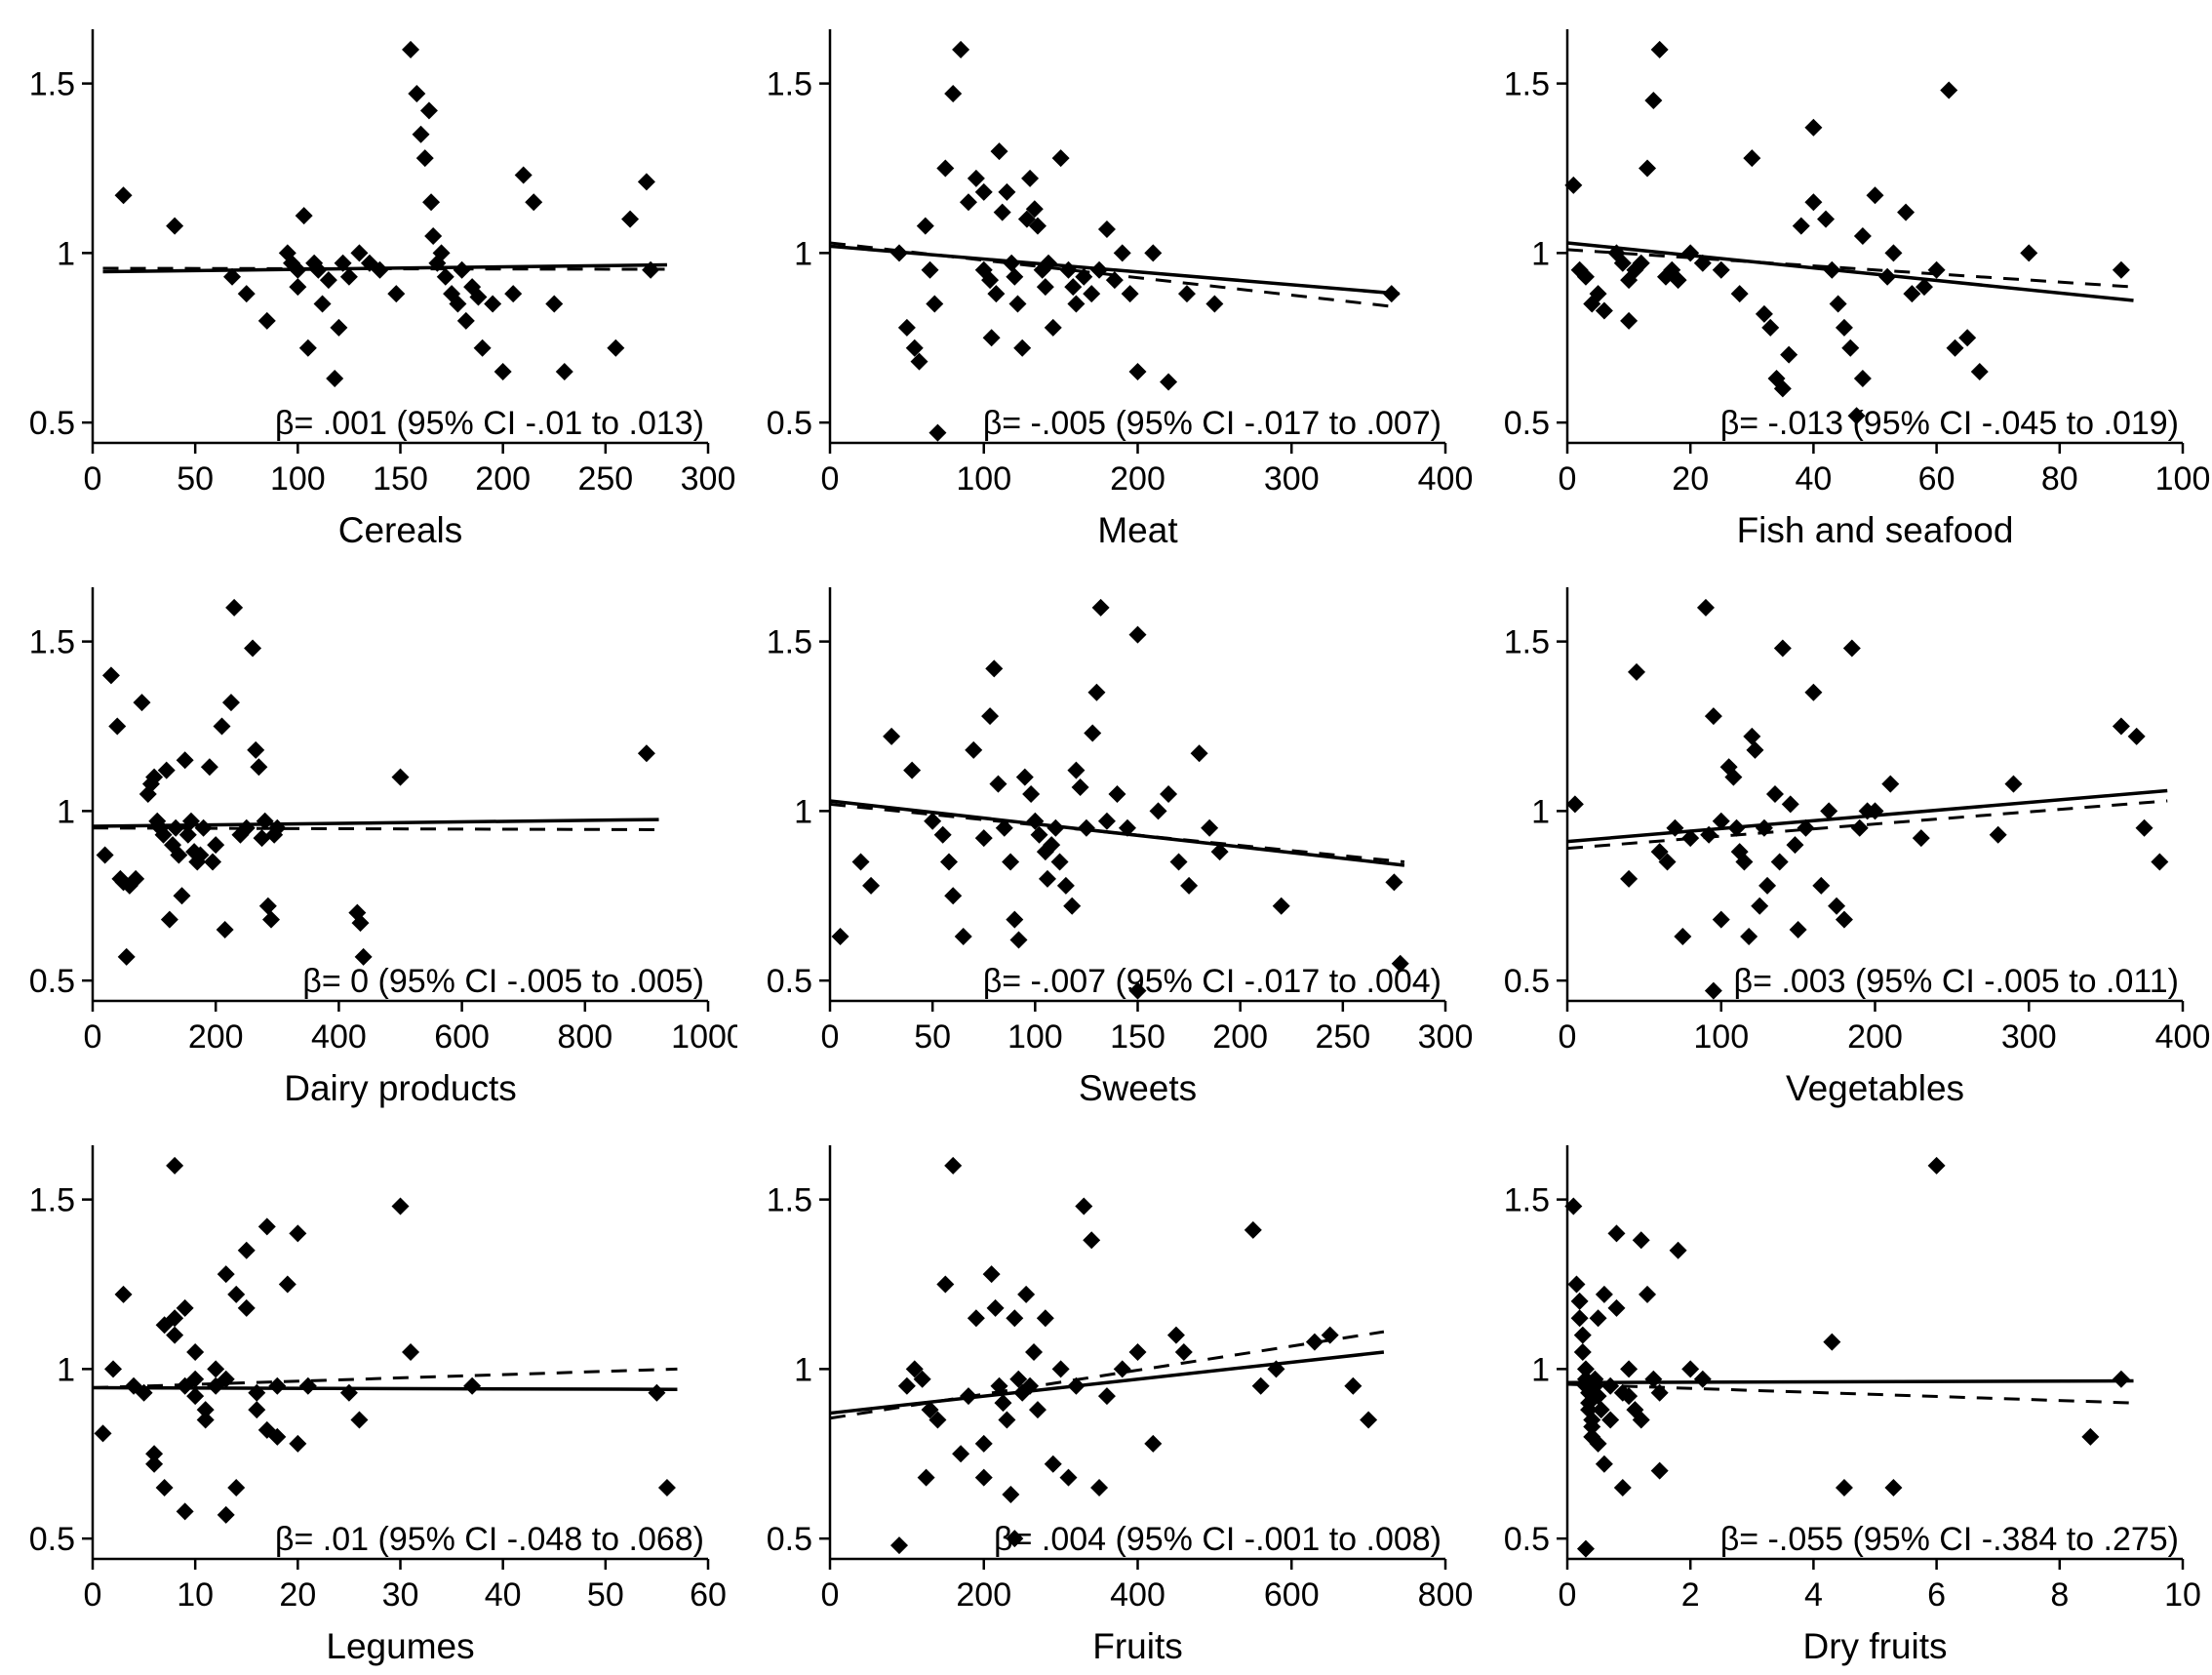  I want to click on x-tick-label: 8, so click(2059, 1595).